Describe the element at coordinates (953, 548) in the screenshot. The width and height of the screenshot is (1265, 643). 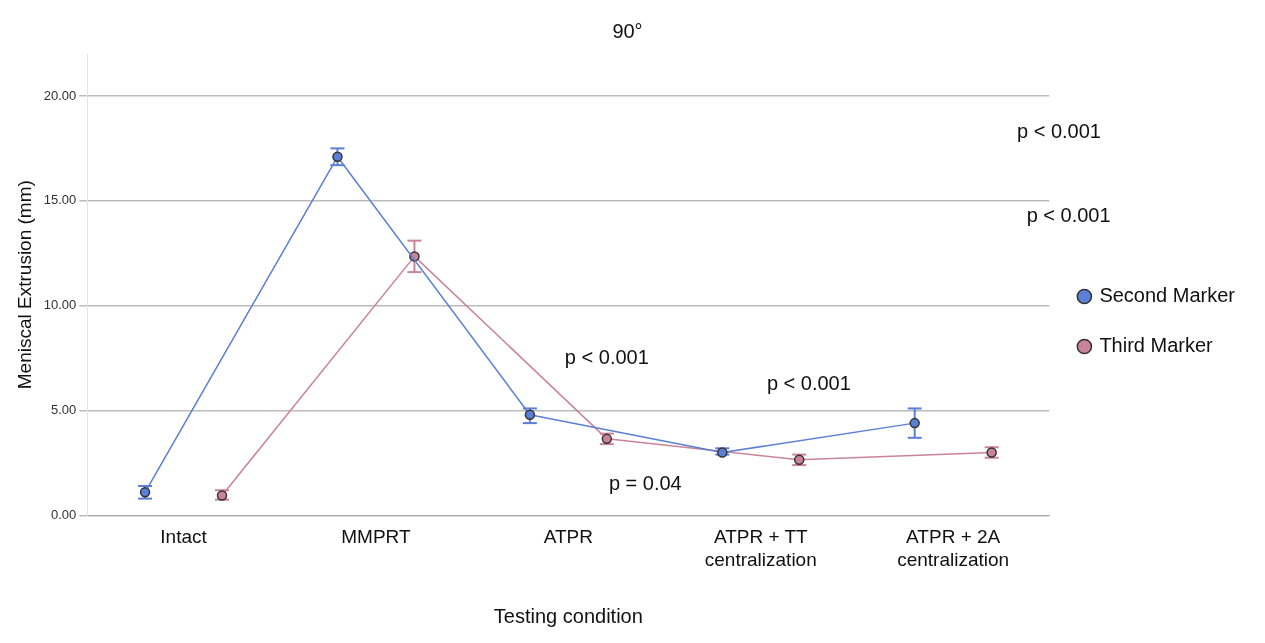
I see `x-tick-label: ATPR + 2A centralization` at that location.